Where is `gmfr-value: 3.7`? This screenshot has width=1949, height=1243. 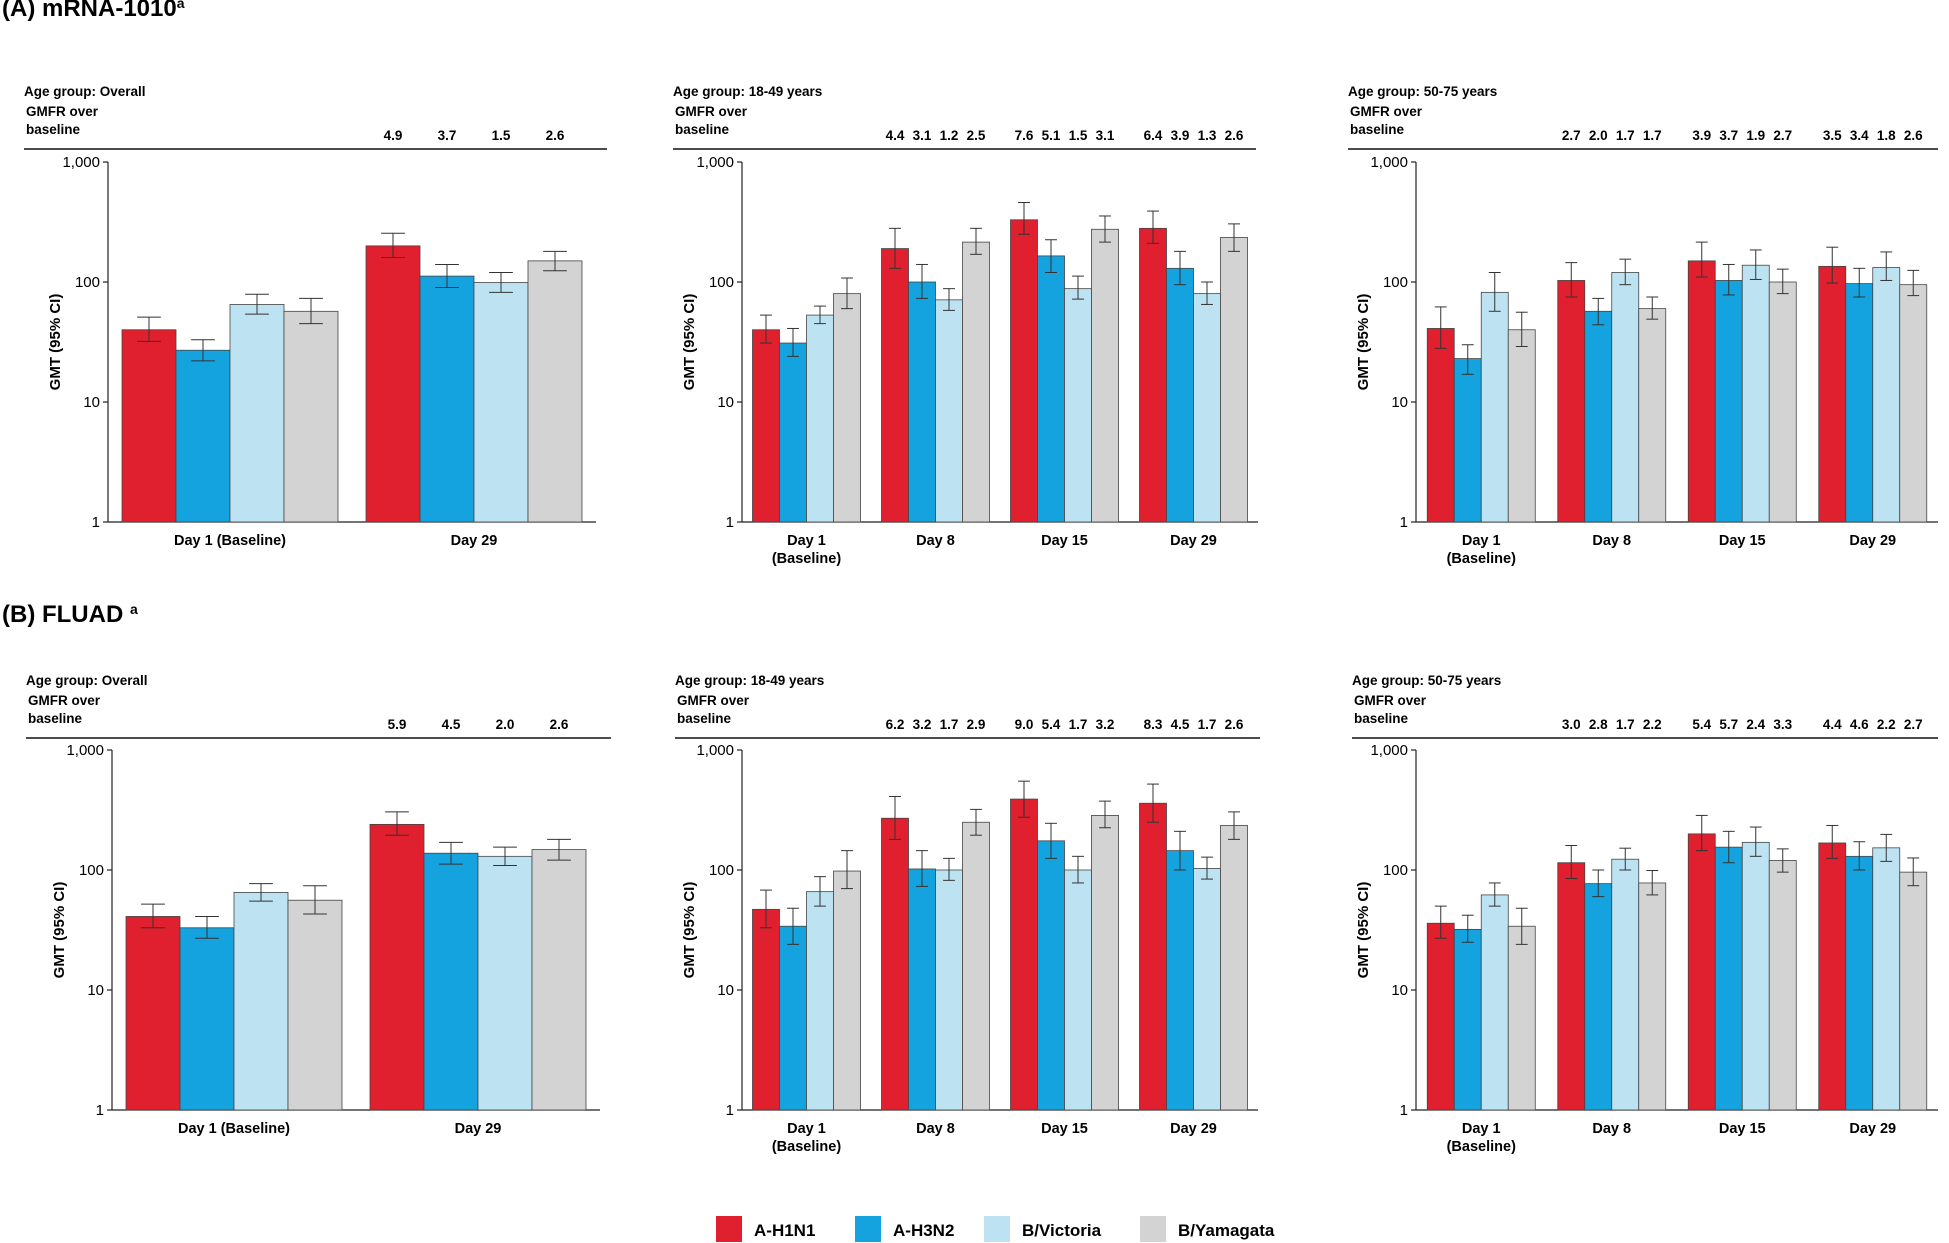
gmfr-value: 3.7 is located at coordinates (1728, 135).